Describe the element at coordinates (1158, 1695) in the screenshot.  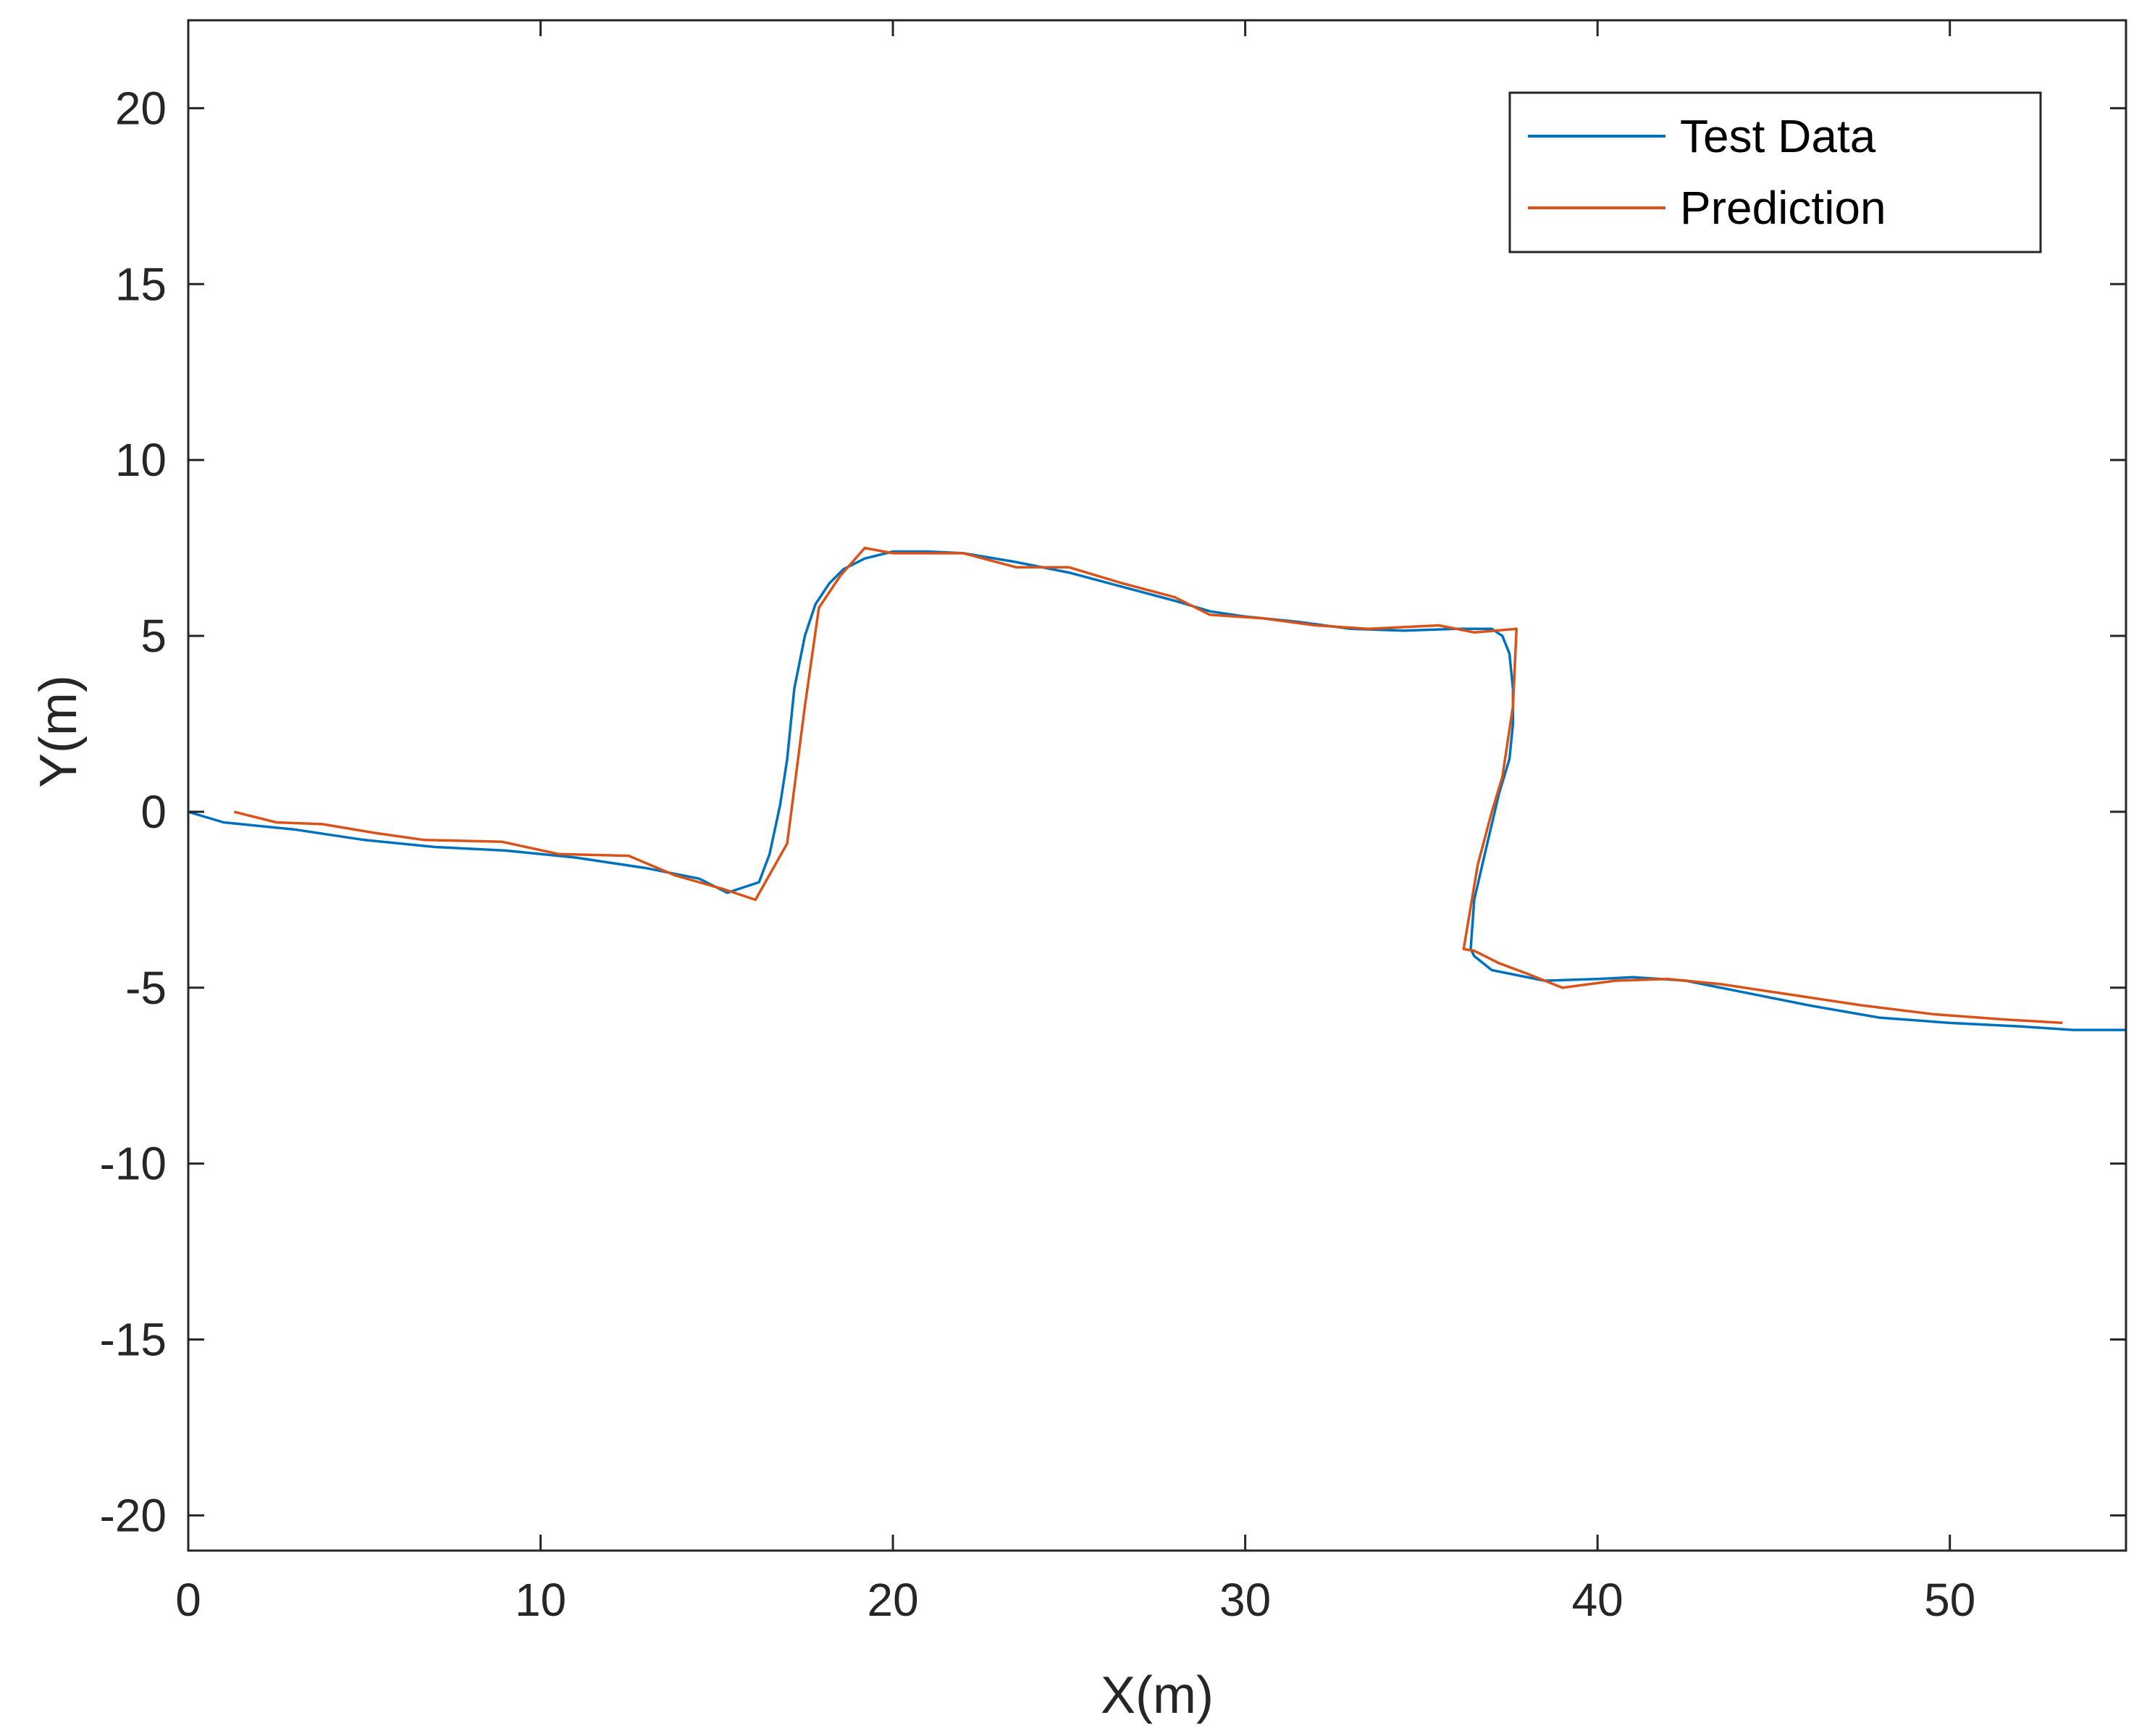
I see `x-axis-label: X(m)` at that location.